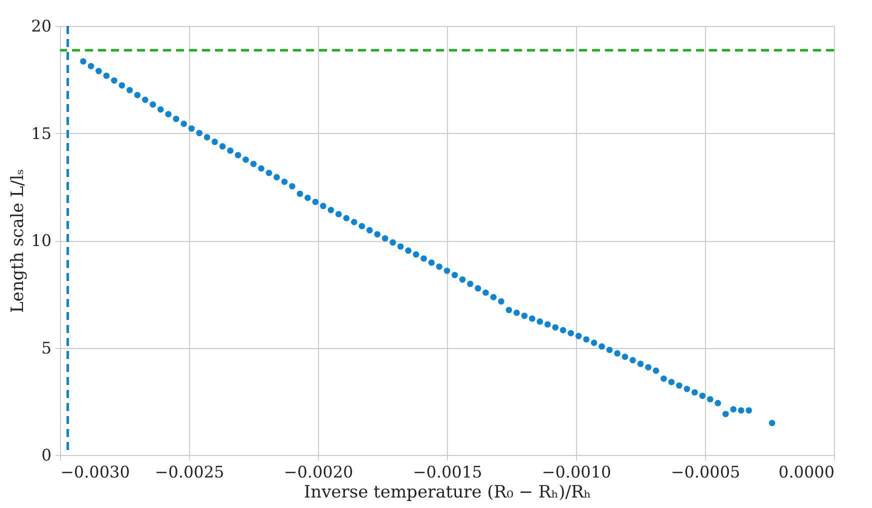  I want to click on y-tick-label: 20, so click(41, 26).